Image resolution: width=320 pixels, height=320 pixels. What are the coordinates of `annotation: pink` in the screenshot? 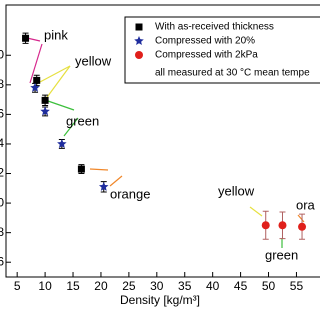 It's located at (56, 34).